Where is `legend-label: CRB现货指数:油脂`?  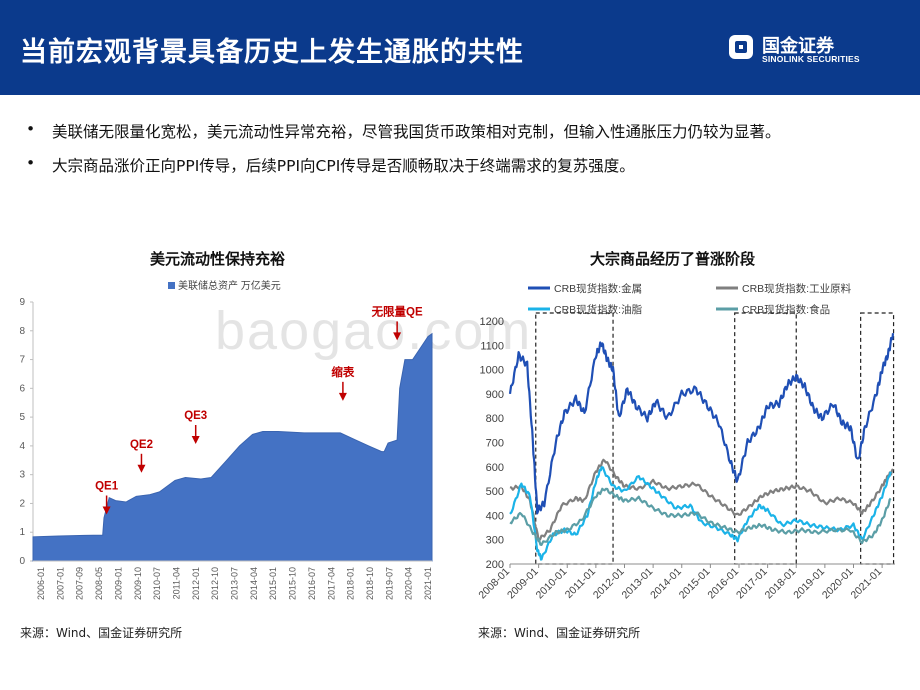
legend-label: CRB现货指数:油脂 is located at coordinates (598, 309).